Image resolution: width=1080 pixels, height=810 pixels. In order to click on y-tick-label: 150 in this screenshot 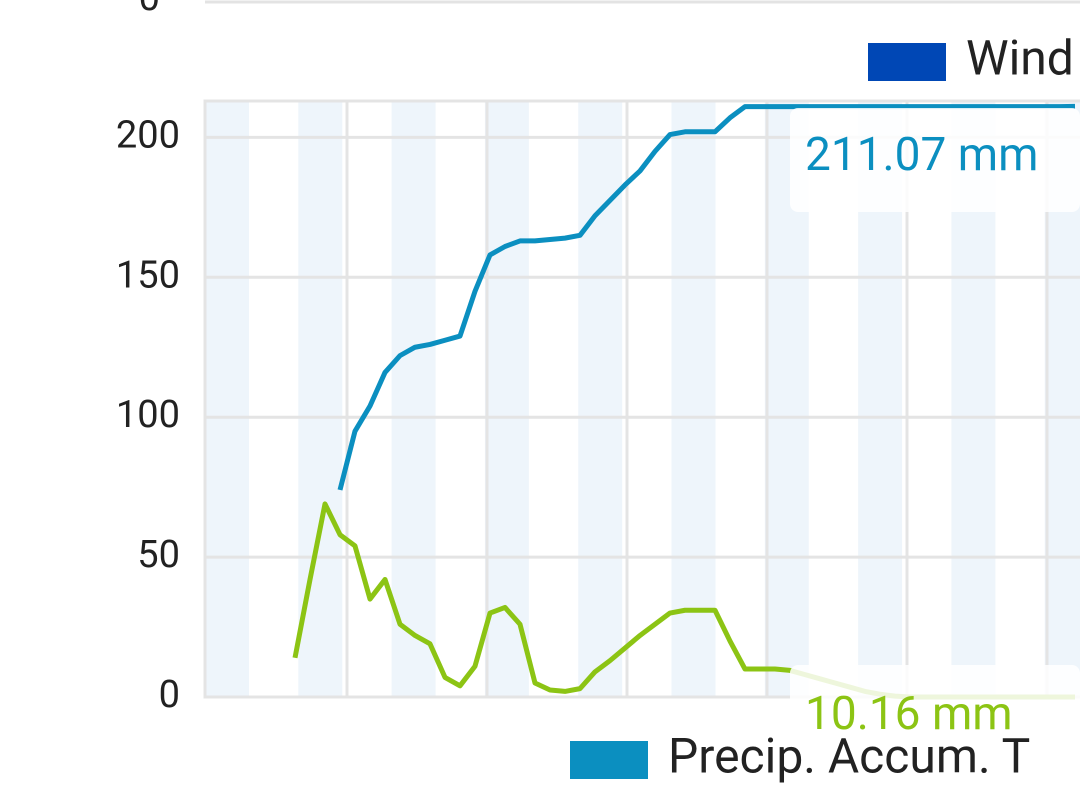, I will do `click(148, 275)`.